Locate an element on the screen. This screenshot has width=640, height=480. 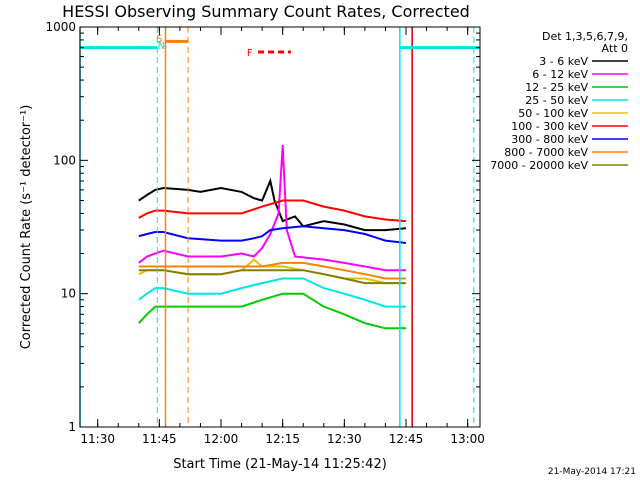
legend-entry: 6 - 12 keV is located at coordinates (560, 74).